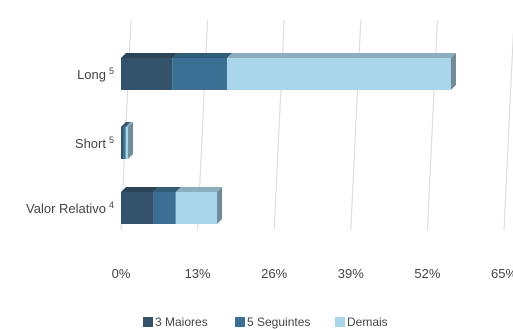  Describe the element at coordinates (95, 74) in the screenshot. I see `category-label: Long 5` at that location.